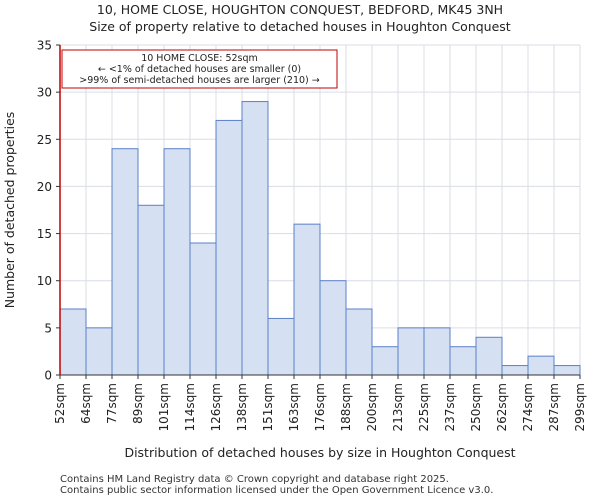  What do you see at coordinates (580, 407) in the screenshot?
I see `x-tick-label: 299sqm` at bounding box center [580, 407].